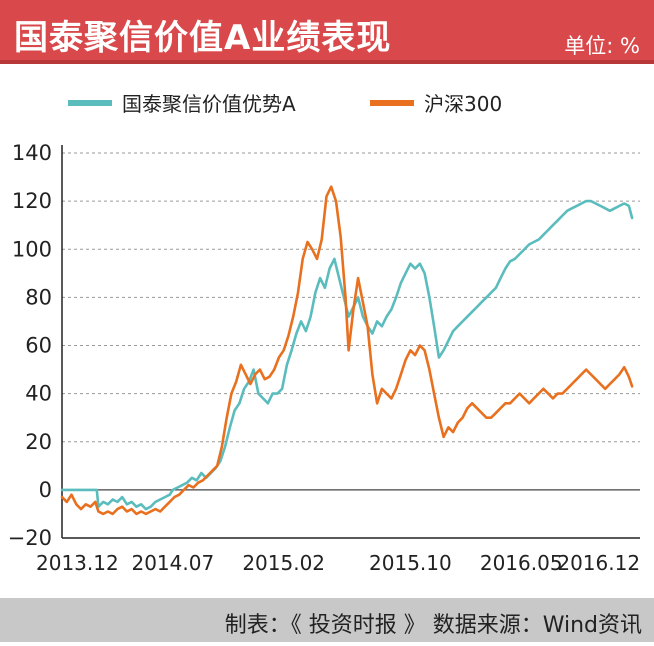  Describe the element at coordinates (77, 563) in the screenshot. I see `x-tick-label: 2013.12` at that location.